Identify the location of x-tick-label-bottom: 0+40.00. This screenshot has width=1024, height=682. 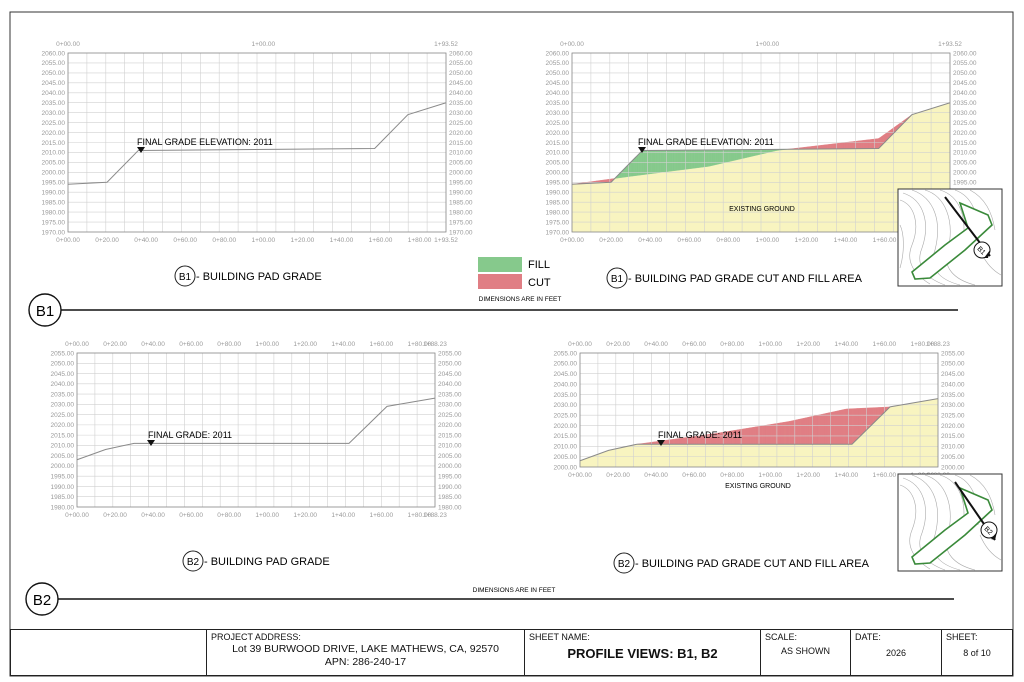
(656, 475).